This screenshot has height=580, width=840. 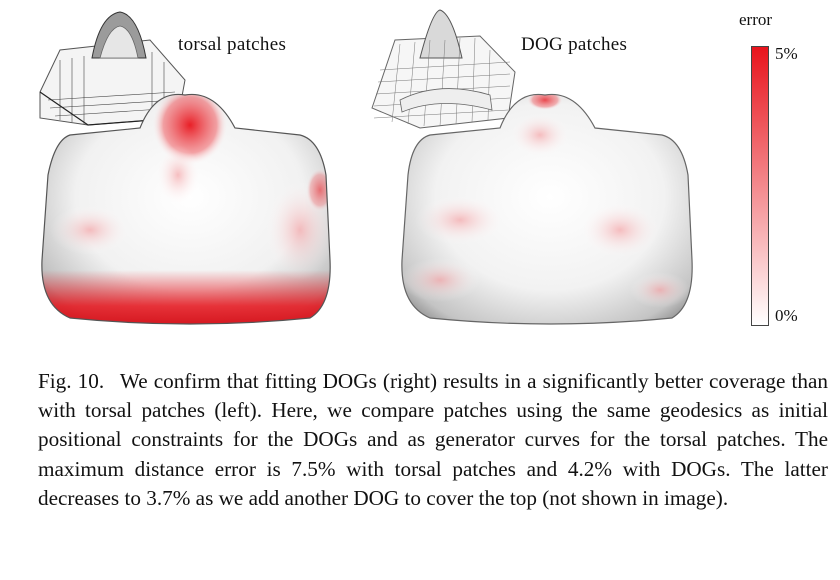 I want to click on colorbar-min-label: 0%, so click(x=786, y=315).